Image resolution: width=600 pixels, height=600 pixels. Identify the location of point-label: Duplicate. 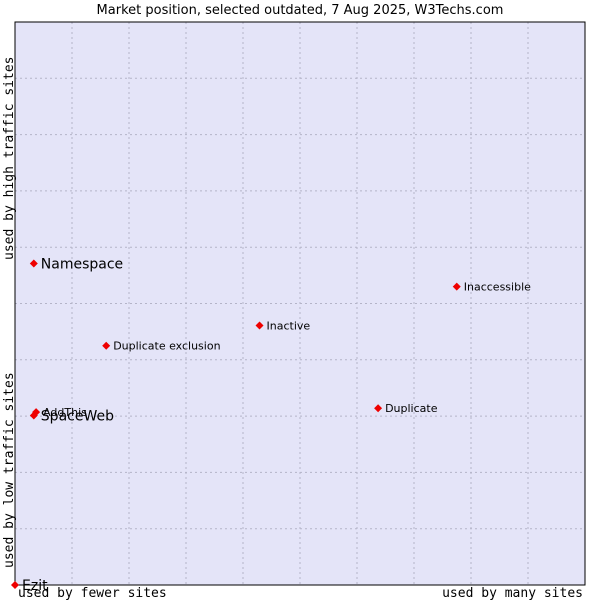
(411, 408).